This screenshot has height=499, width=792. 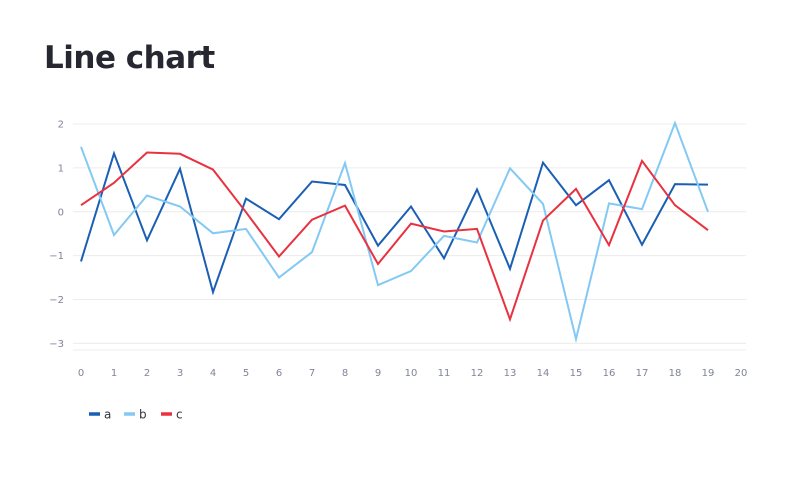 I want to click on x-tick-label: 0, so click(x=81, y=373).